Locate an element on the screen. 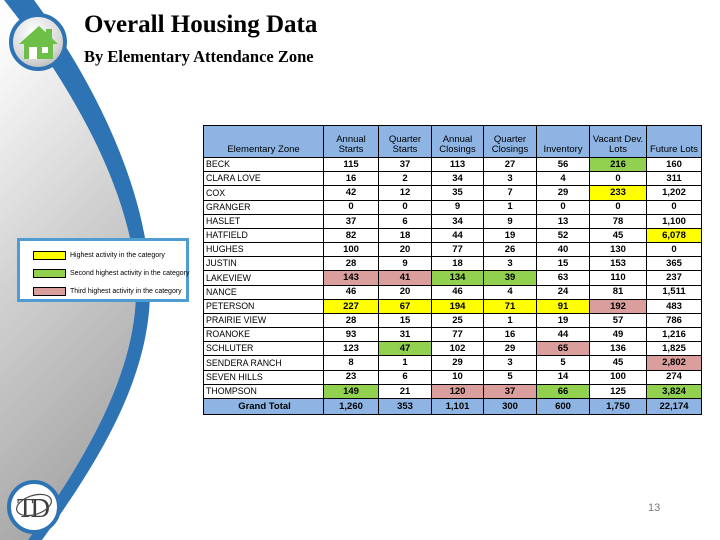 The image size is (720, 540). table-row: SCHLUTER 123 47 102 29 65 136 1,825 is located at coordinates (452, 349).